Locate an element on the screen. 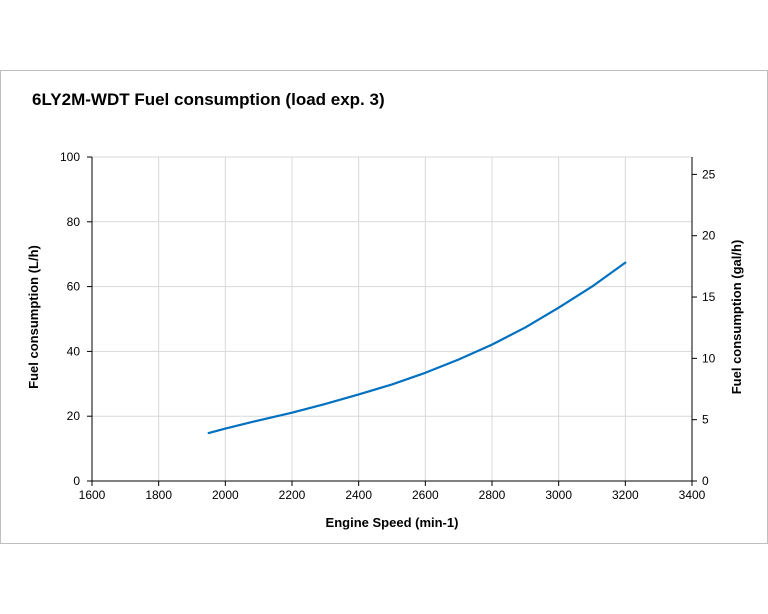  y-tick-label: 40 is located at coordinates (74, 351).